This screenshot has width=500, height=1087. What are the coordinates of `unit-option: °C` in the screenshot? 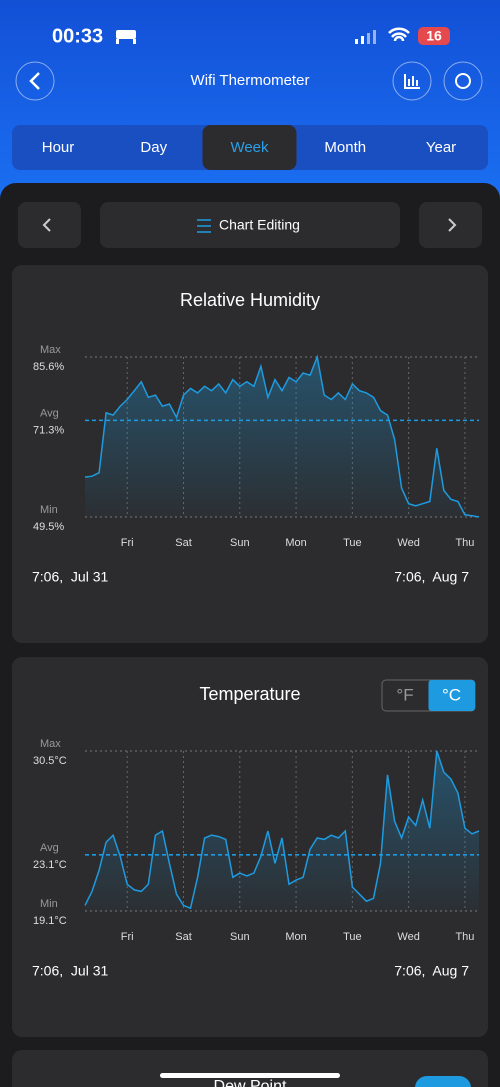 It's located at (451, 694).